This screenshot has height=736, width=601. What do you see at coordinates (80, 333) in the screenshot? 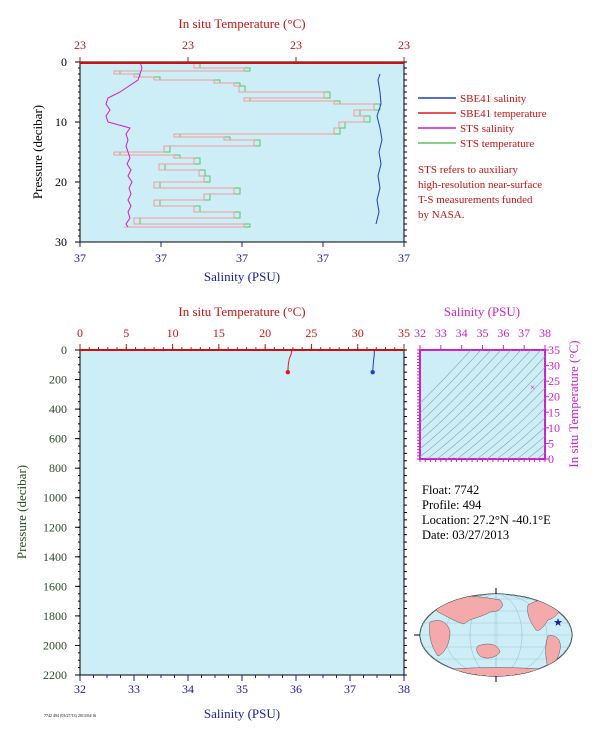
I see `top-tick-label: 0` at bounding box center [80, 333].